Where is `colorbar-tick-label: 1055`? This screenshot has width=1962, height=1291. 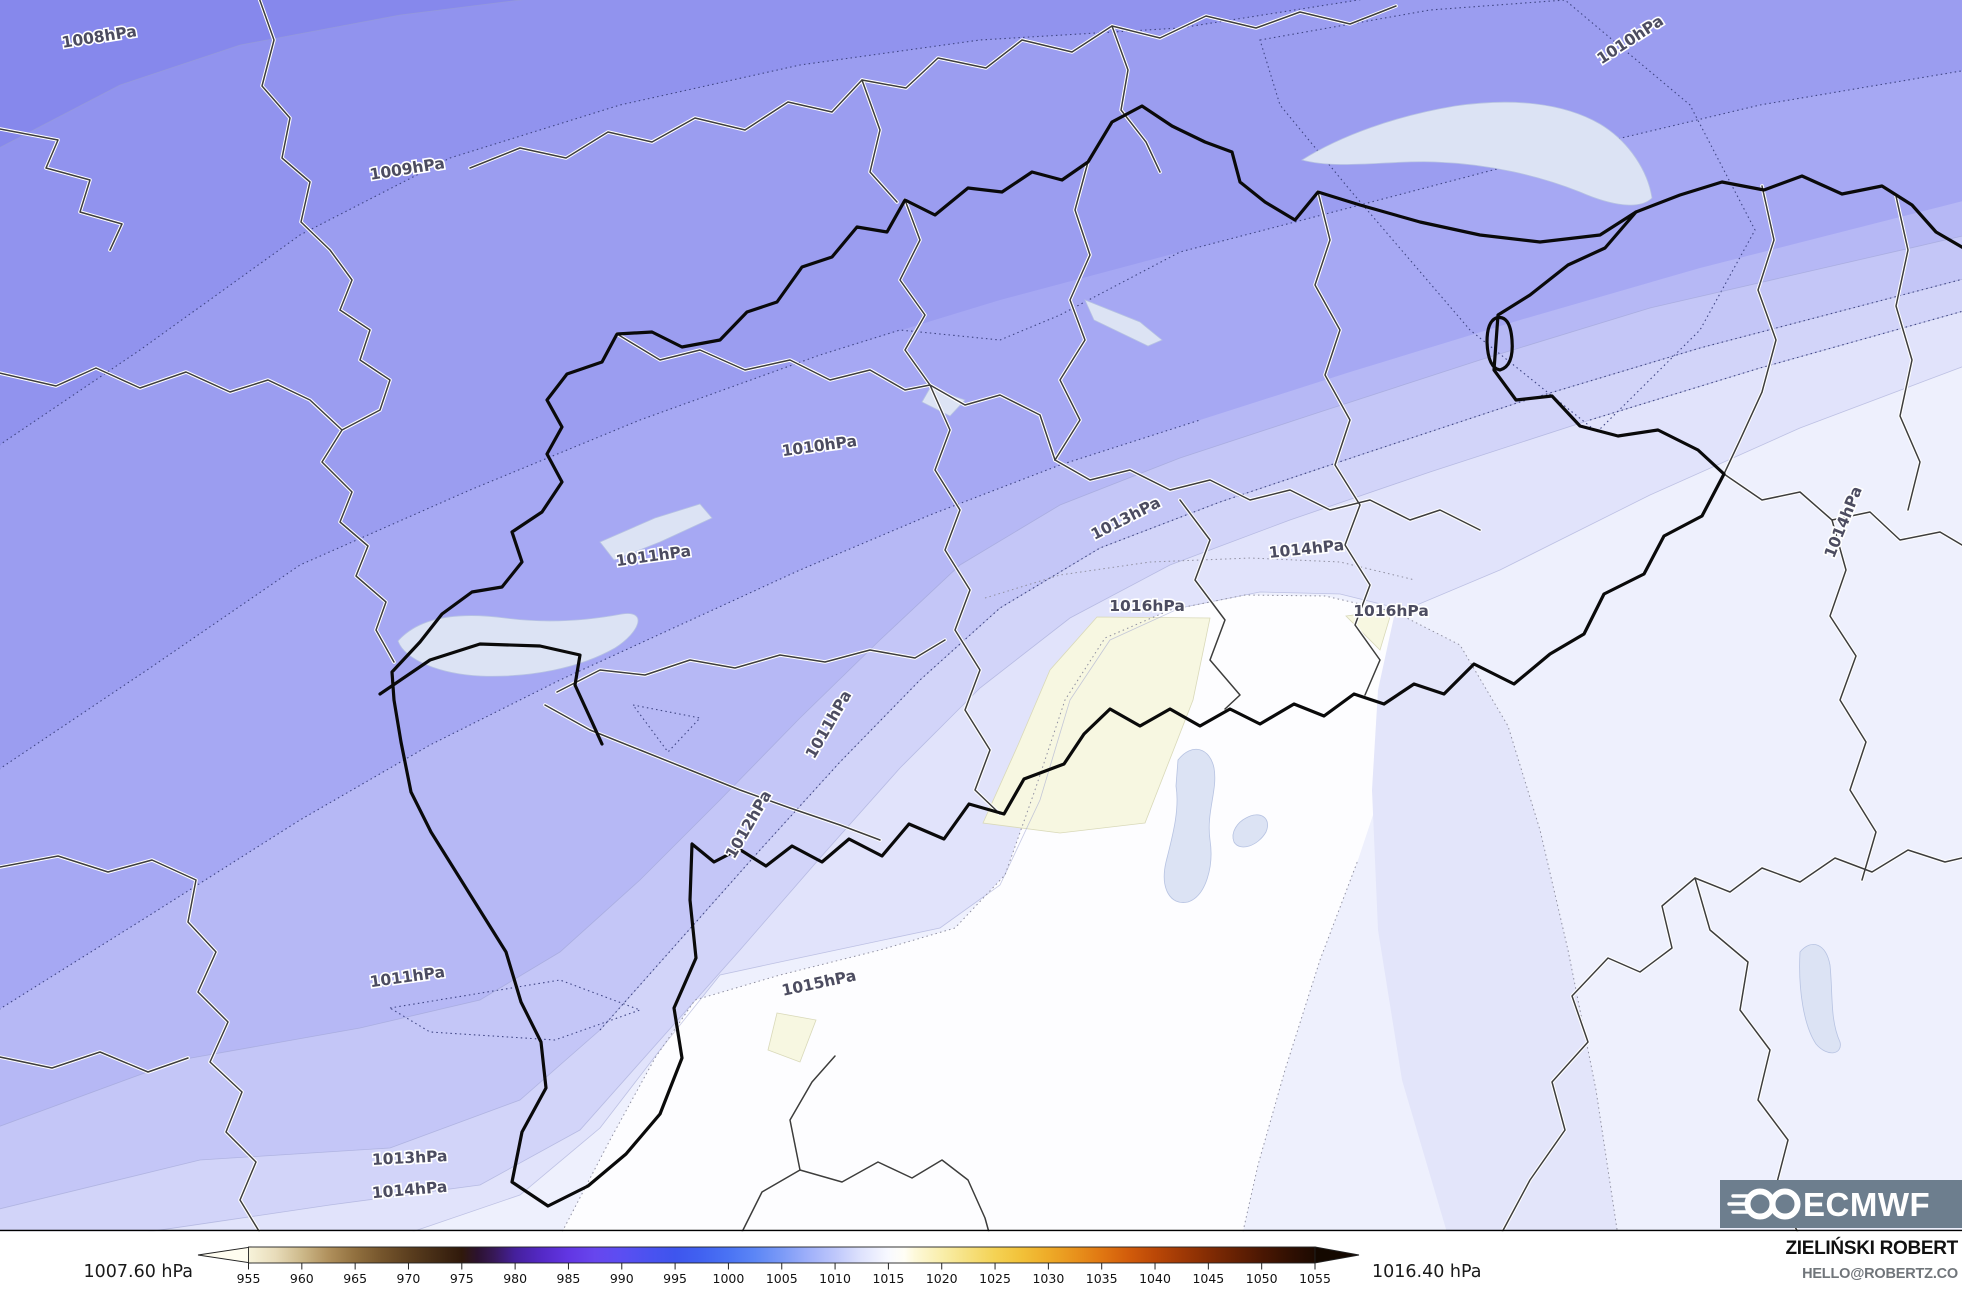
colorbar-tick-label: 1055 is located at coordinates (1315, 1278).